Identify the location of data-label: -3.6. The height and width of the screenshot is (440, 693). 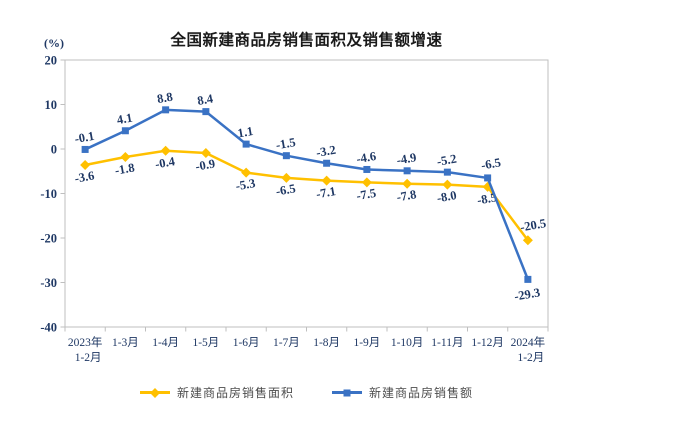
(84, 176).